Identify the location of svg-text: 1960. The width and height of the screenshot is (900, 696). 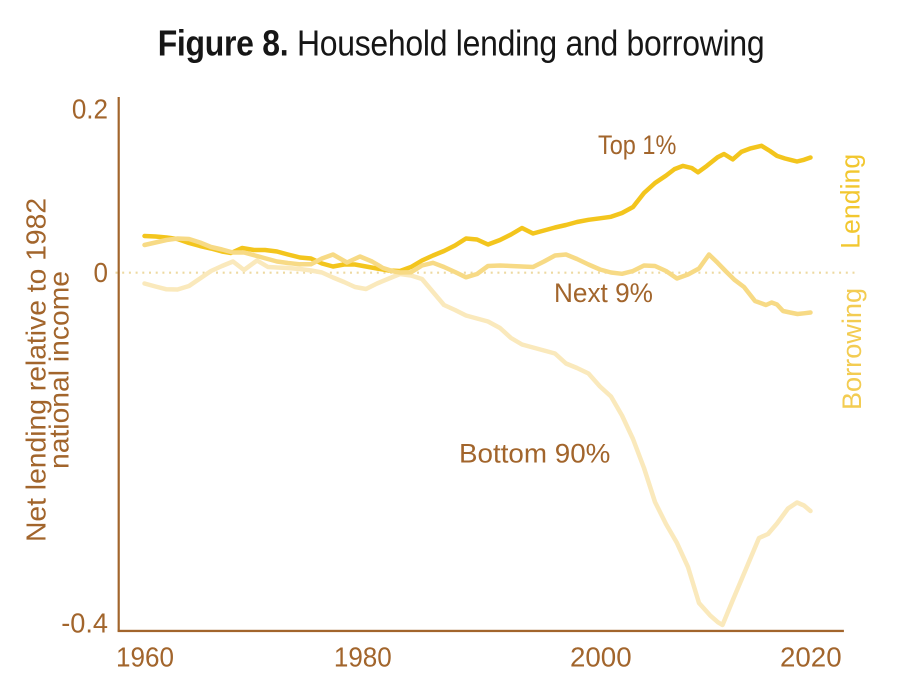
(145, 657).